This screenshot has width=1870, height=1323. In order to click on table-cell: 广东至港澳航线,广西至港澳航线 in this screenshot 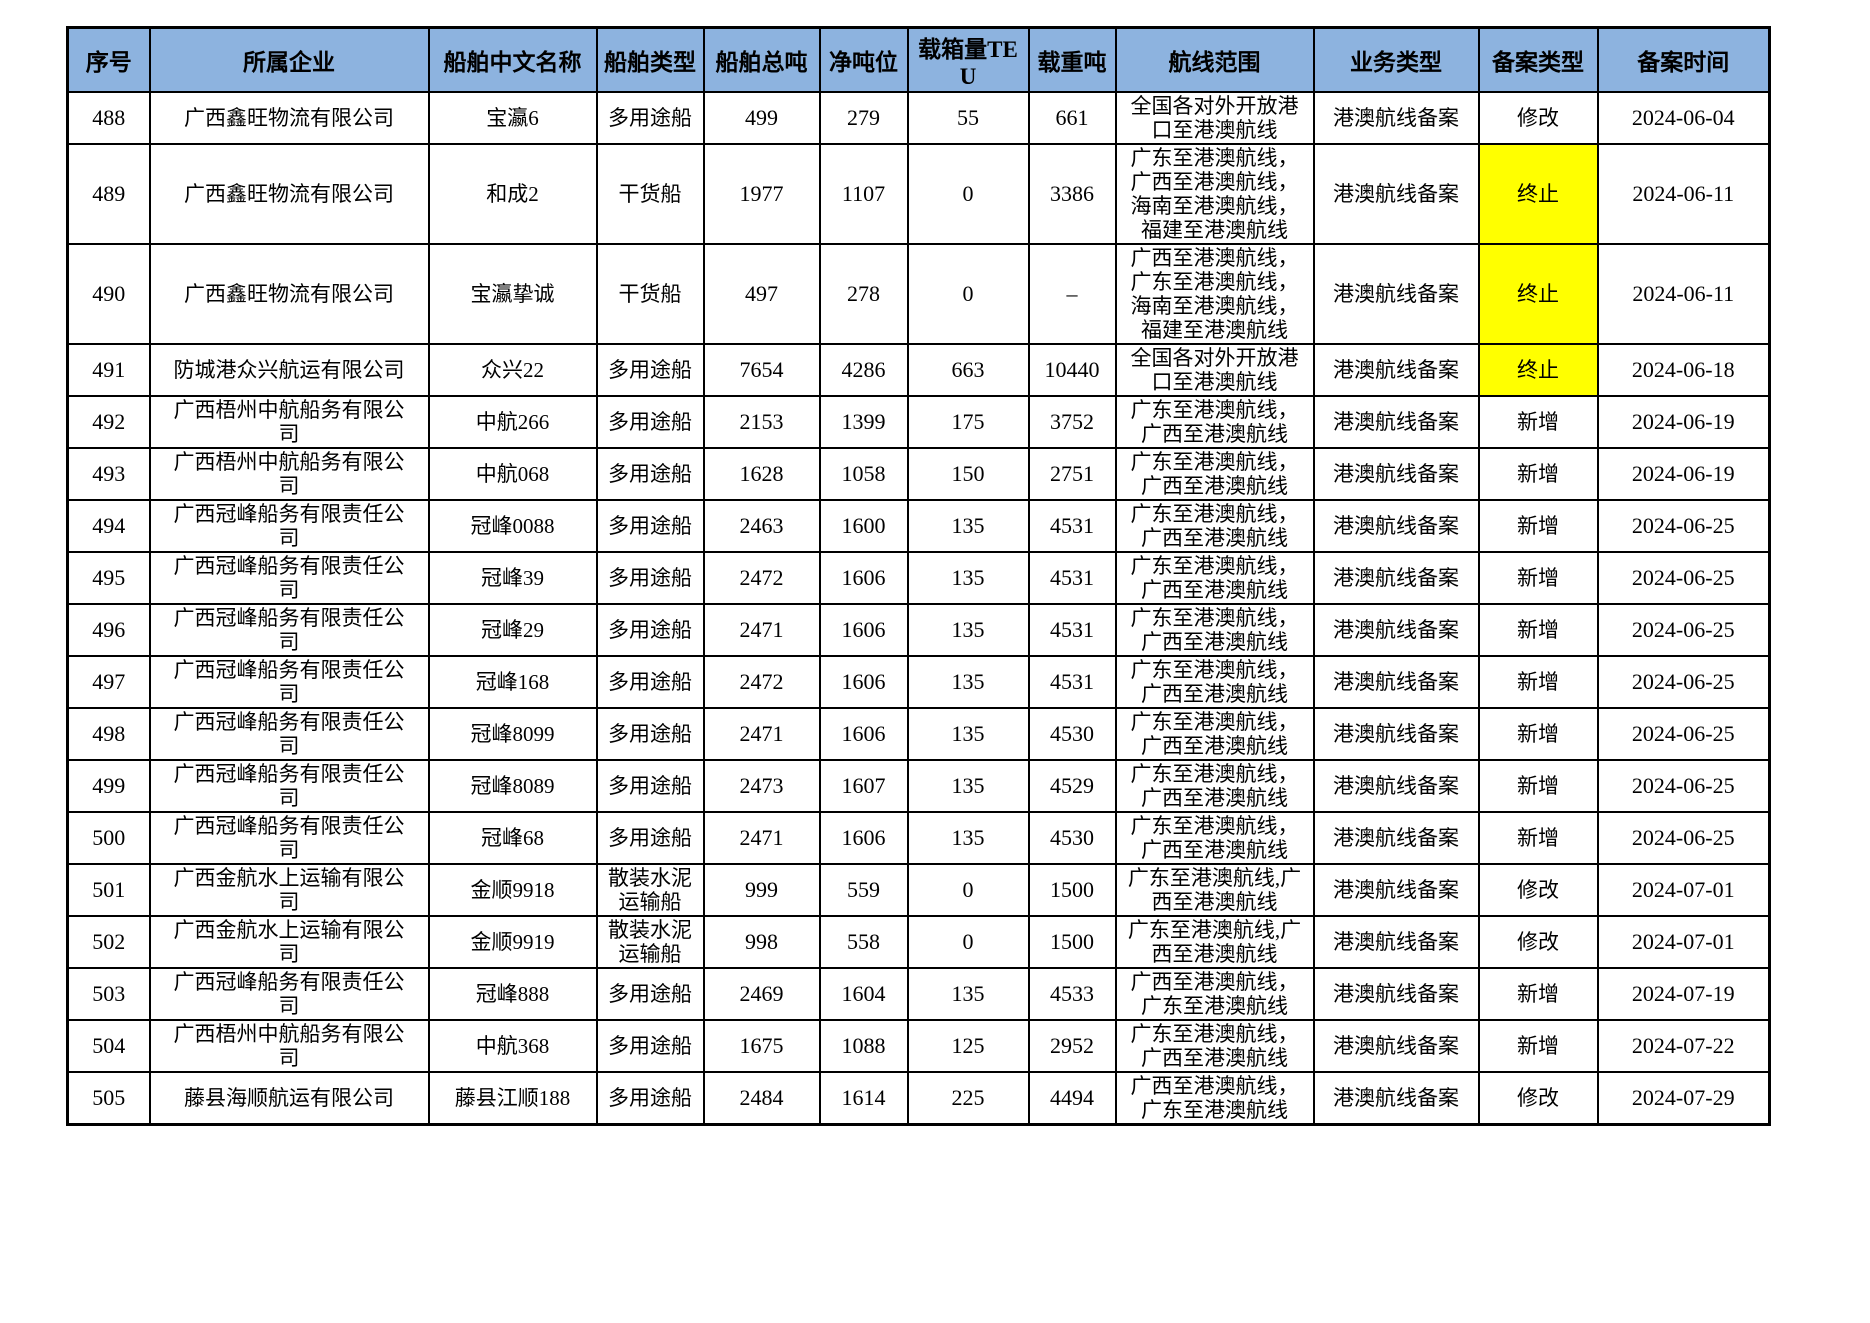, I will do `click(1214, 890)`.